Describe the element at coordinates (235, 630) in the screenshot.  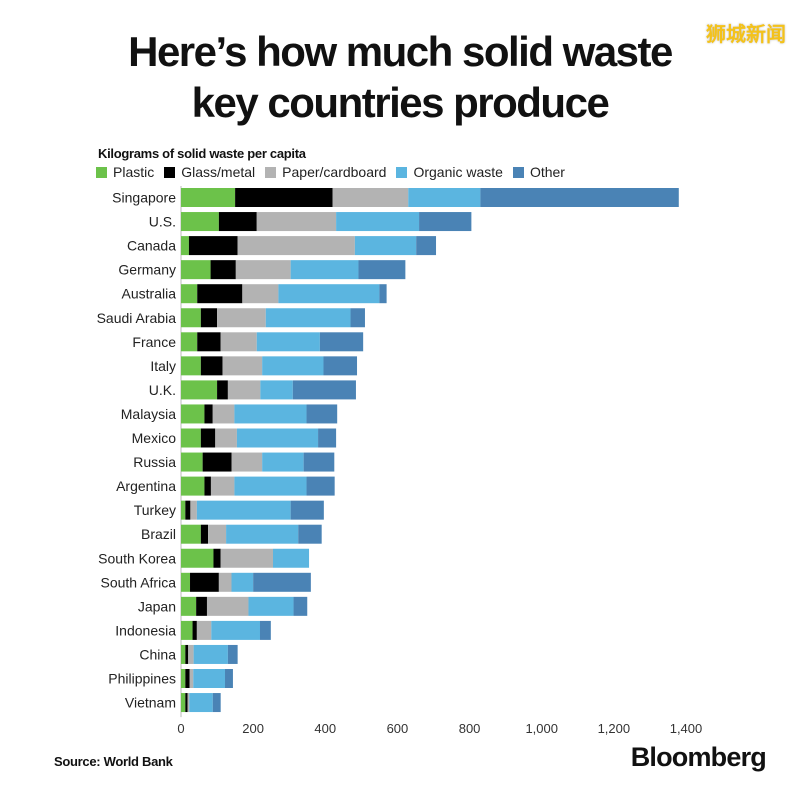
I see `bar-indonesia-organic-waste` at that location.